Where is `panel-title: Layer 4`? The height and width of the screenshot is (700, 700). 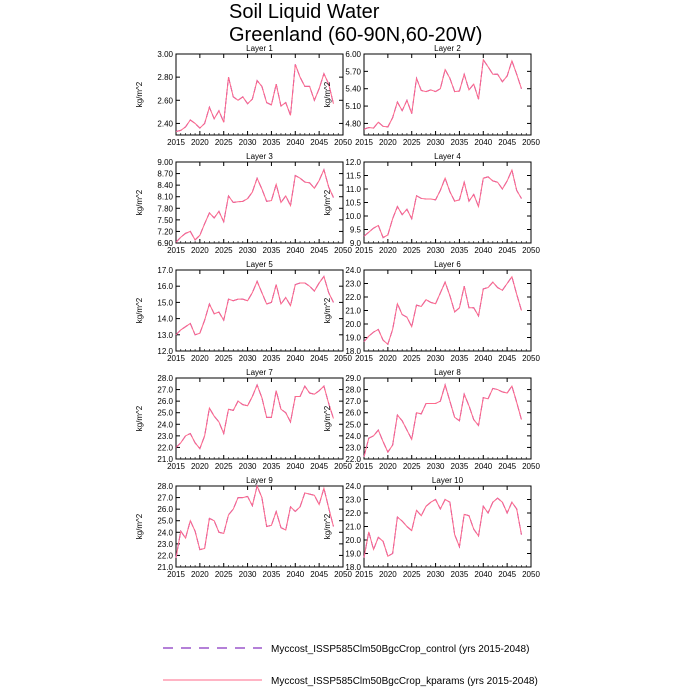
panel-title: Layer 4 is located at coordinates (447, 156).